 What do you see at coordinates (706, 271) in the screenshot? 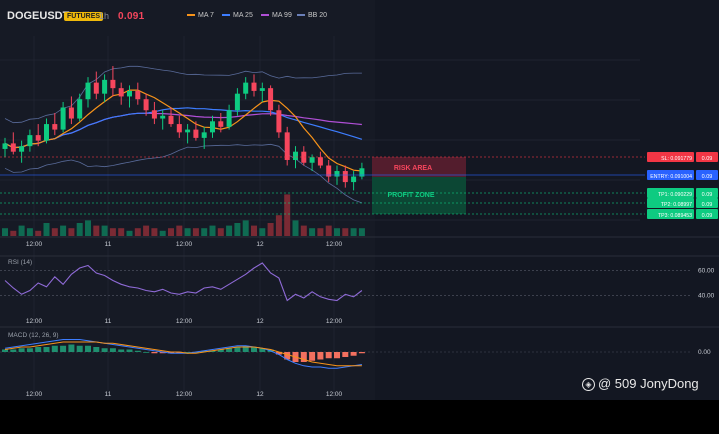
I see `rsi-level-60-label: 60.00` at bounding box center [706, 271].